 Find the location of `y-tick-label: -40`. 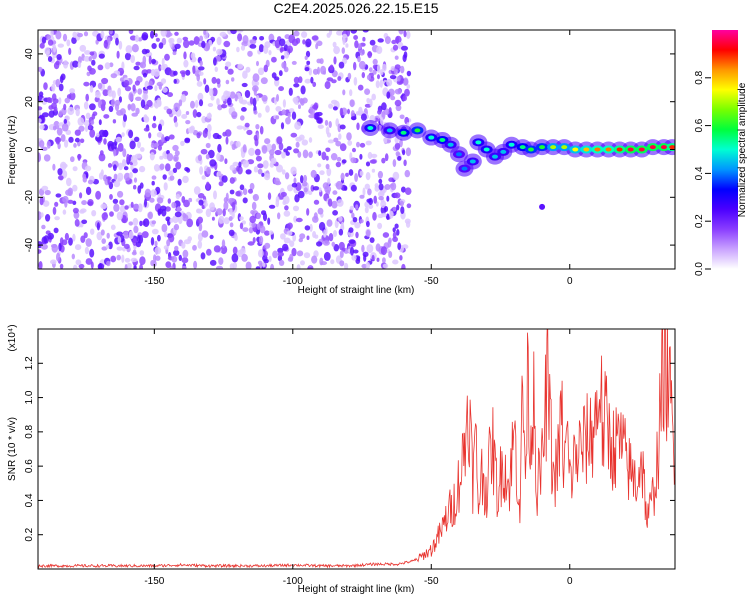

y-tick-label: -40 is located at coordinates (29, 244).